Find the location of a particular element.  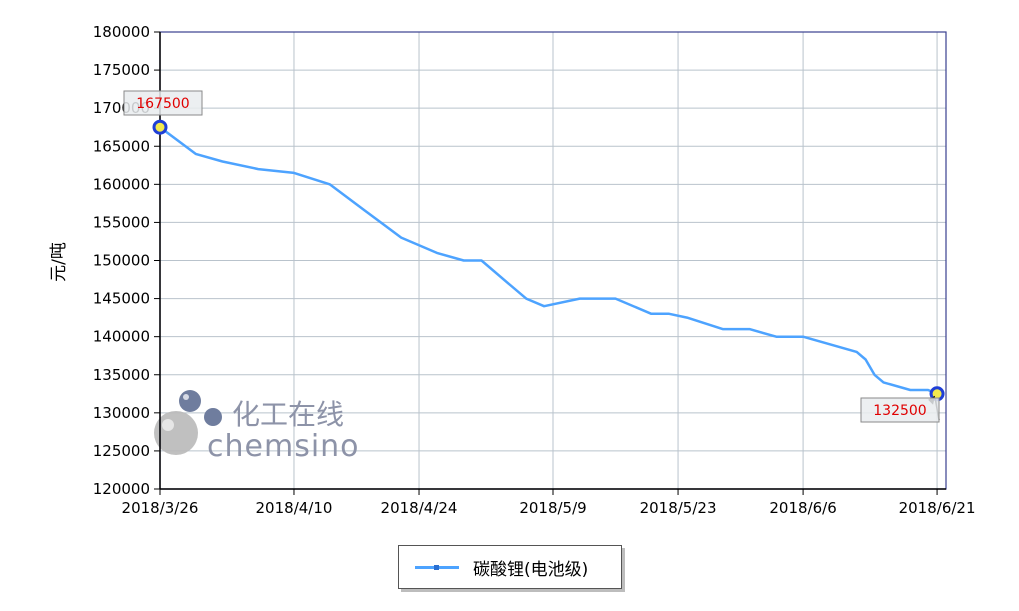

x-tick-label: 2018/5/23 is located at coordinates (678, 508).